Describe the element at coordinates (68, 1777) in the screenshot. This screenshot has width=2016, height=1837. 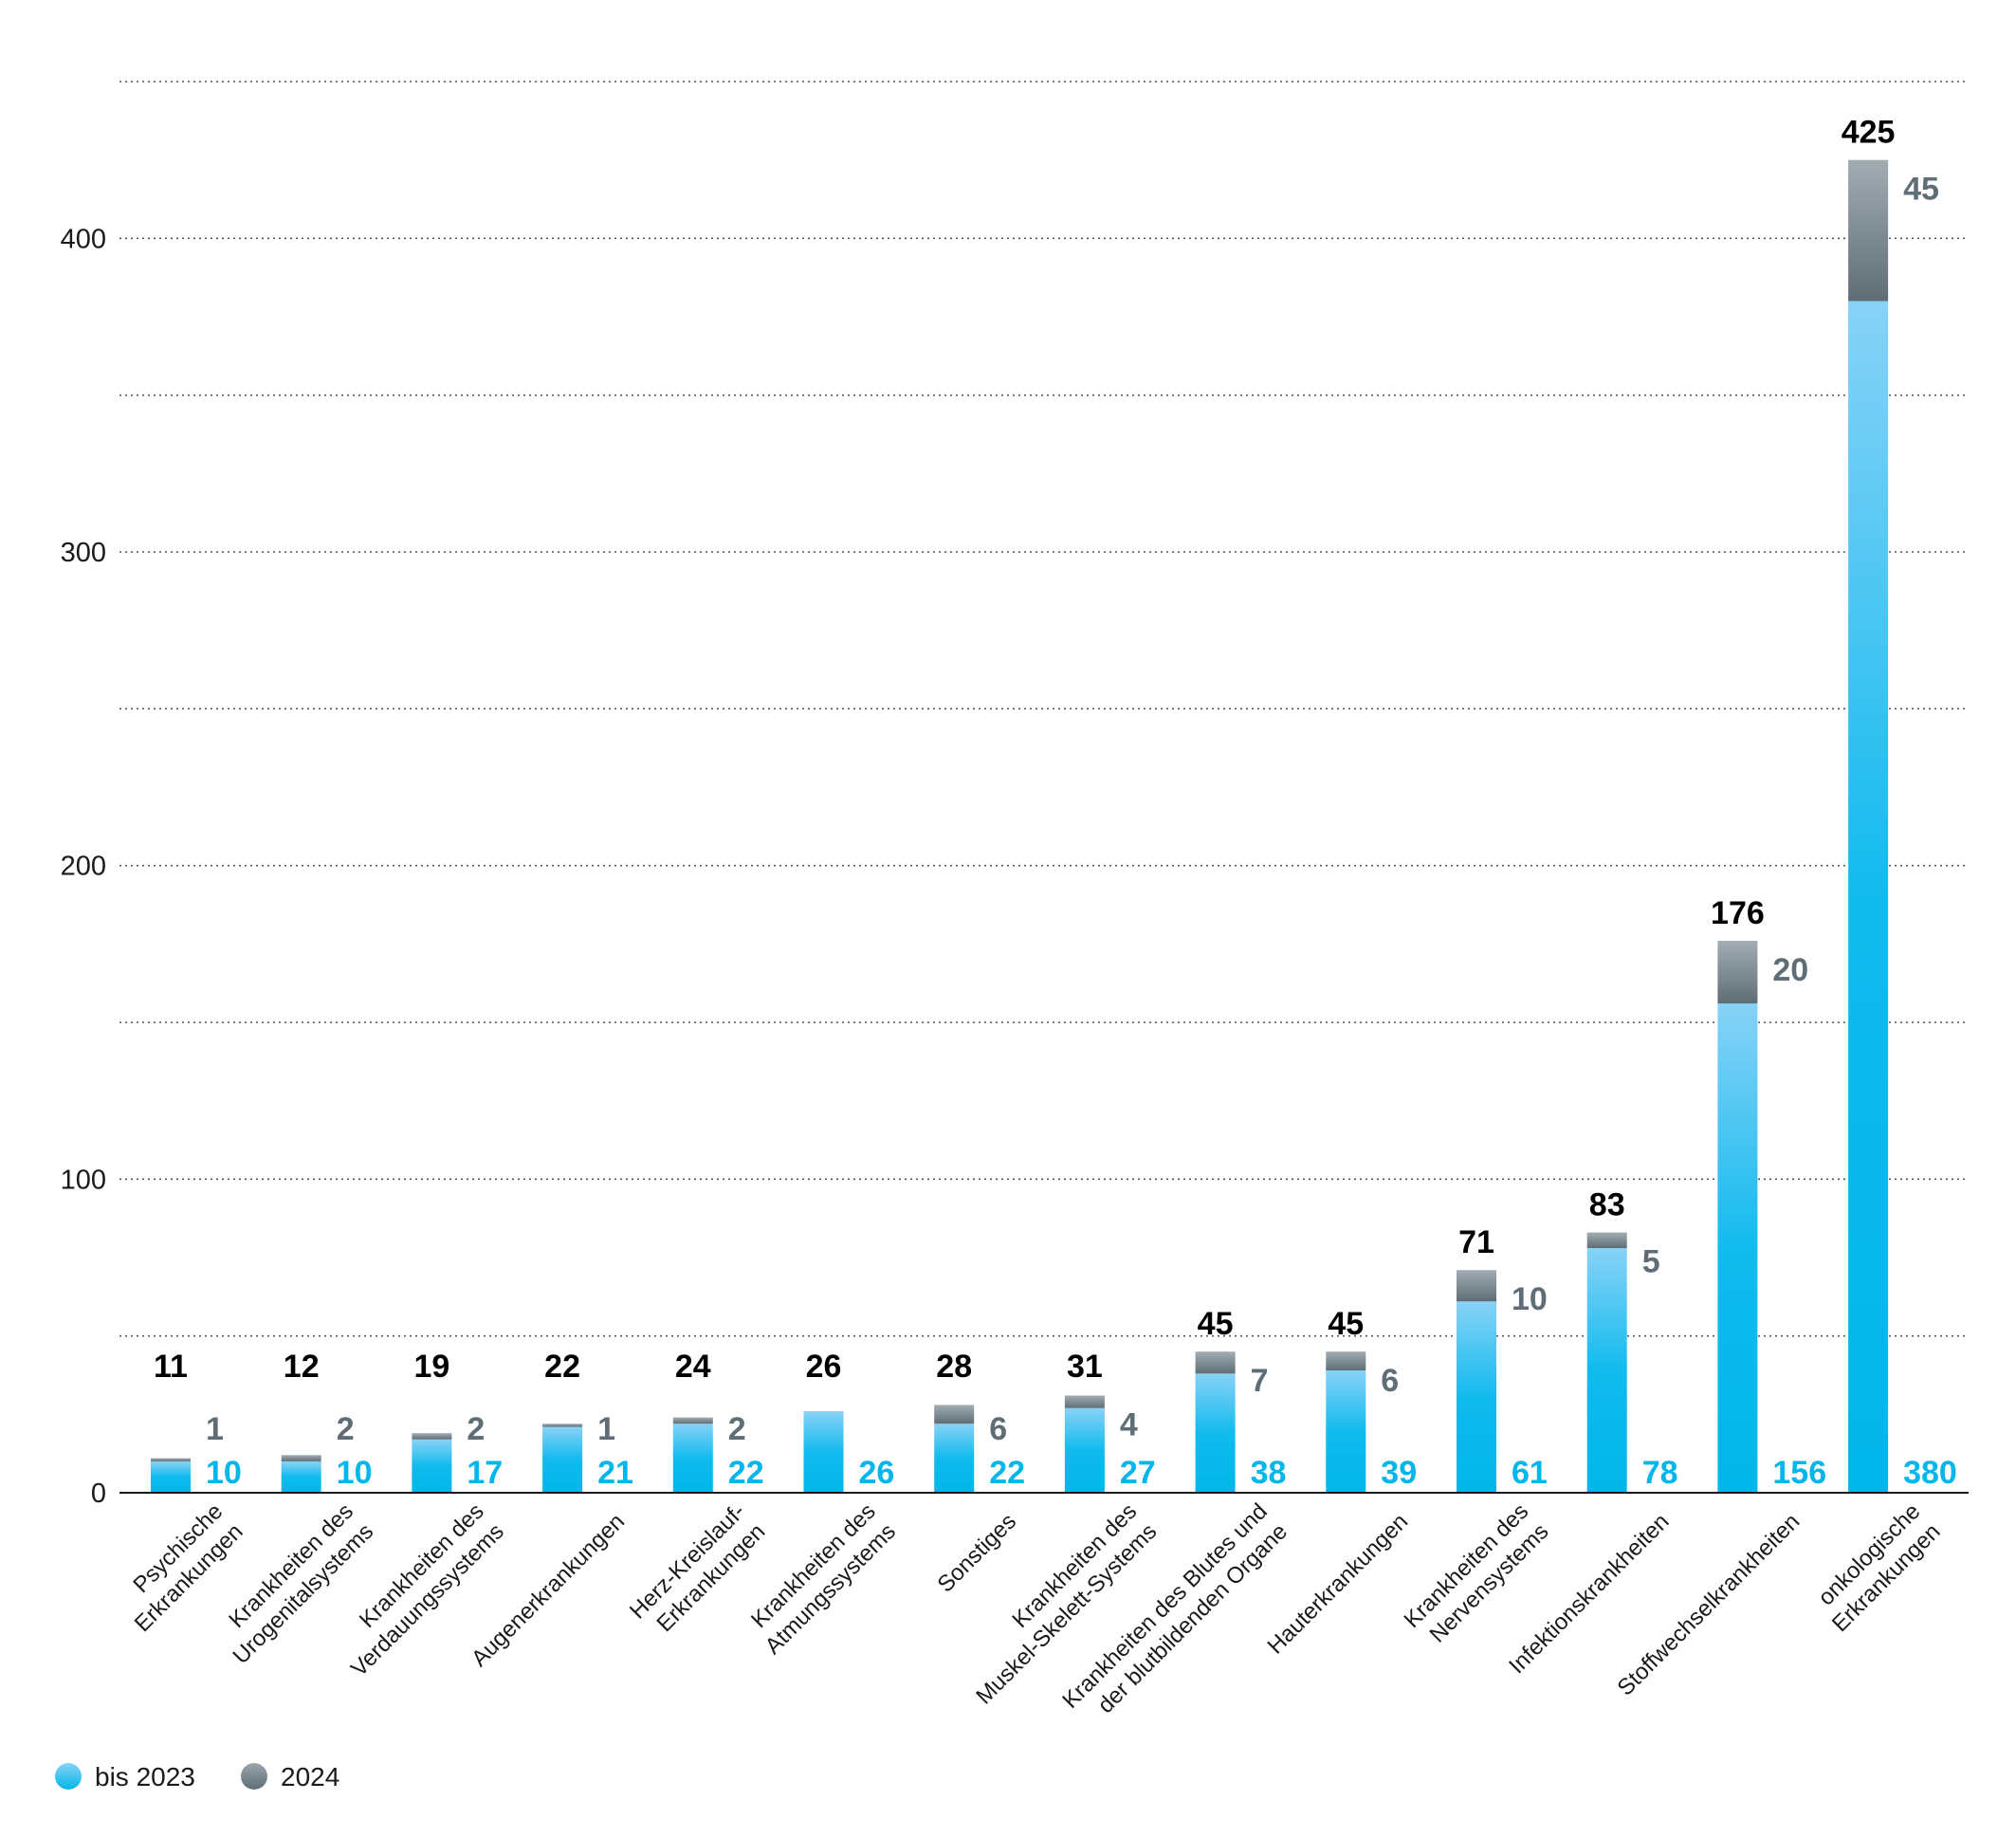
I see `legend-swatch-bis-2023` at that location.